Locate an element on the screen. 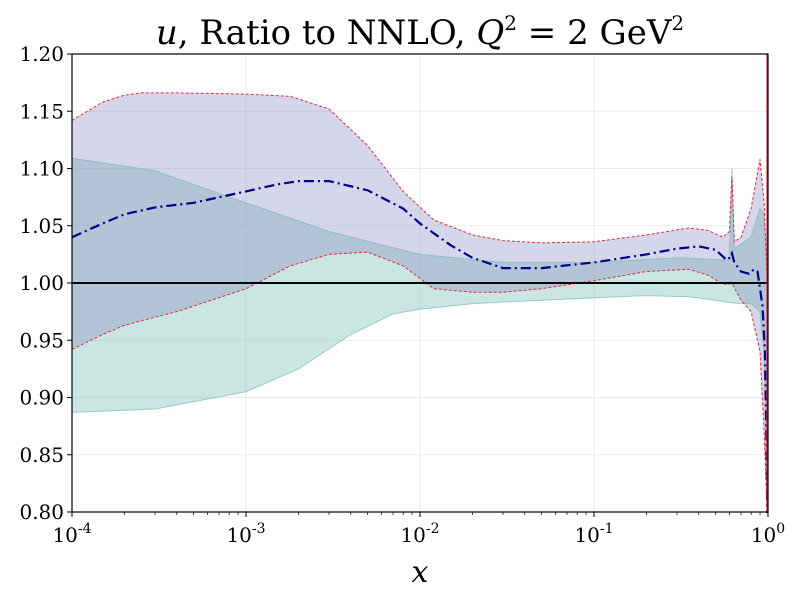 The height and width of the screenshot is (600, 800). title-q: Q is located at coordinates (490, 33).